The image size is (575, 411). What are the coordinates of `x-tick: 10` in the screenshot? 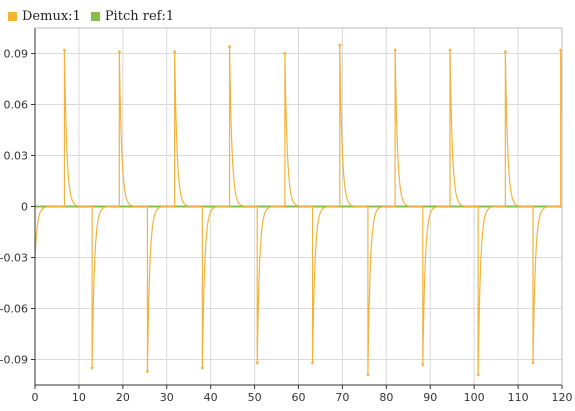 It's located at (79, 394).